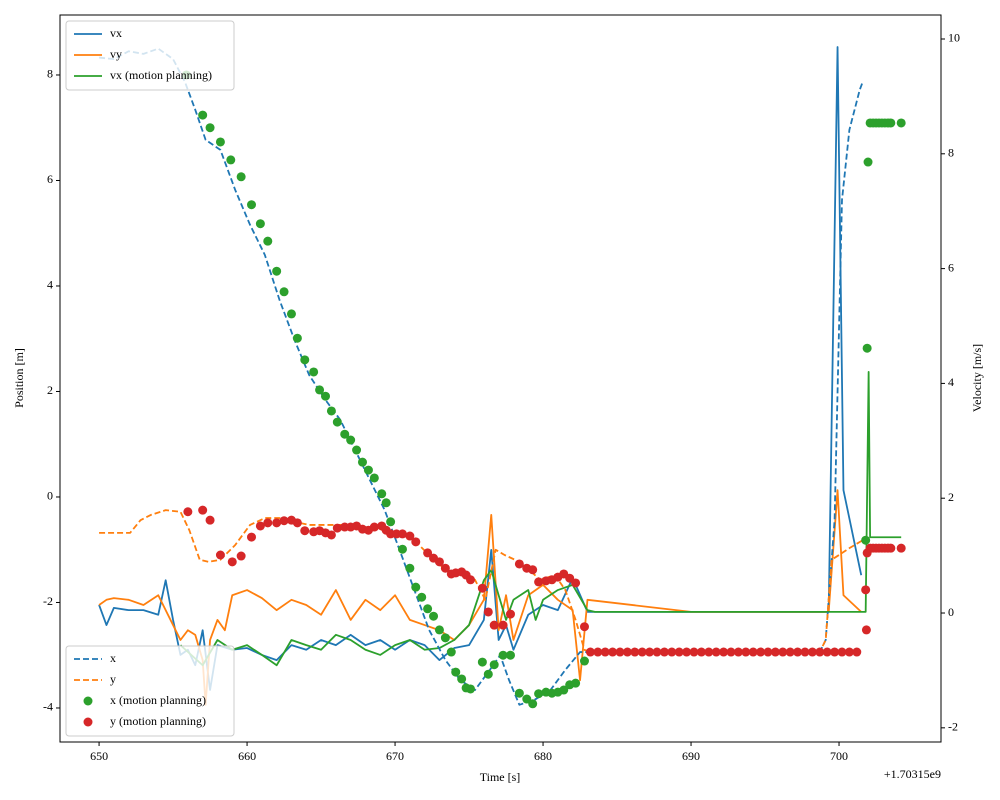 The height and width of the screenshot is (800, 1000). Describe the element at coordinates (50, 496) in the screenshot. I see `y-tick-label: 0` at that location.